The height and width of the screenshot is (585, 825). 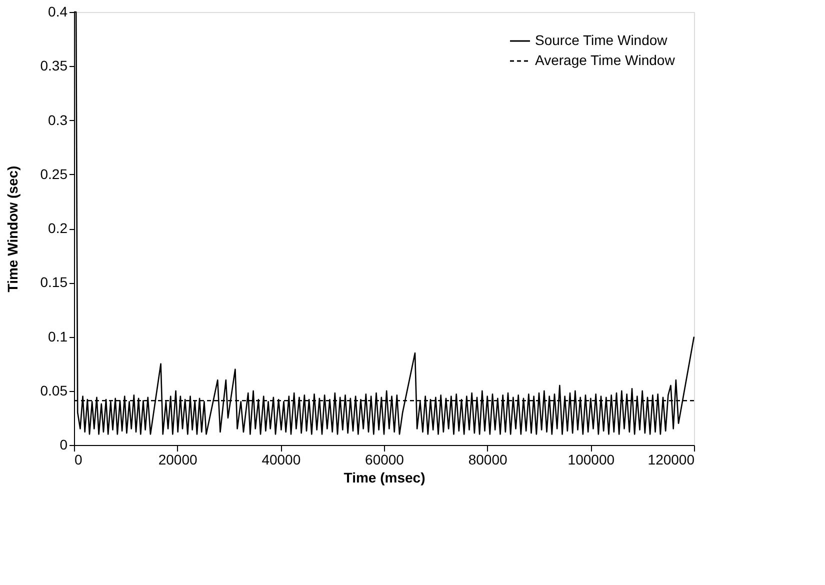 I want to click on y-tick-label: 0.25, so click(x=54, y=174).